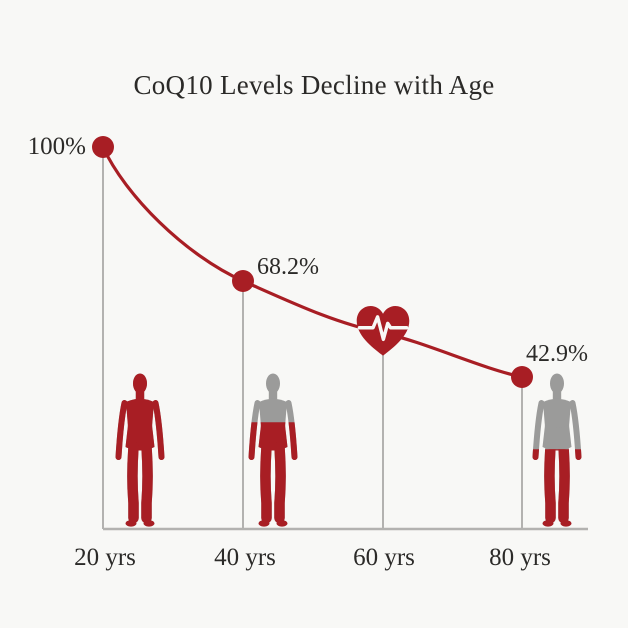 The width and height of the screenshot is (628, 628). I want to click on body-figure-80yrs, so click(557, 450).